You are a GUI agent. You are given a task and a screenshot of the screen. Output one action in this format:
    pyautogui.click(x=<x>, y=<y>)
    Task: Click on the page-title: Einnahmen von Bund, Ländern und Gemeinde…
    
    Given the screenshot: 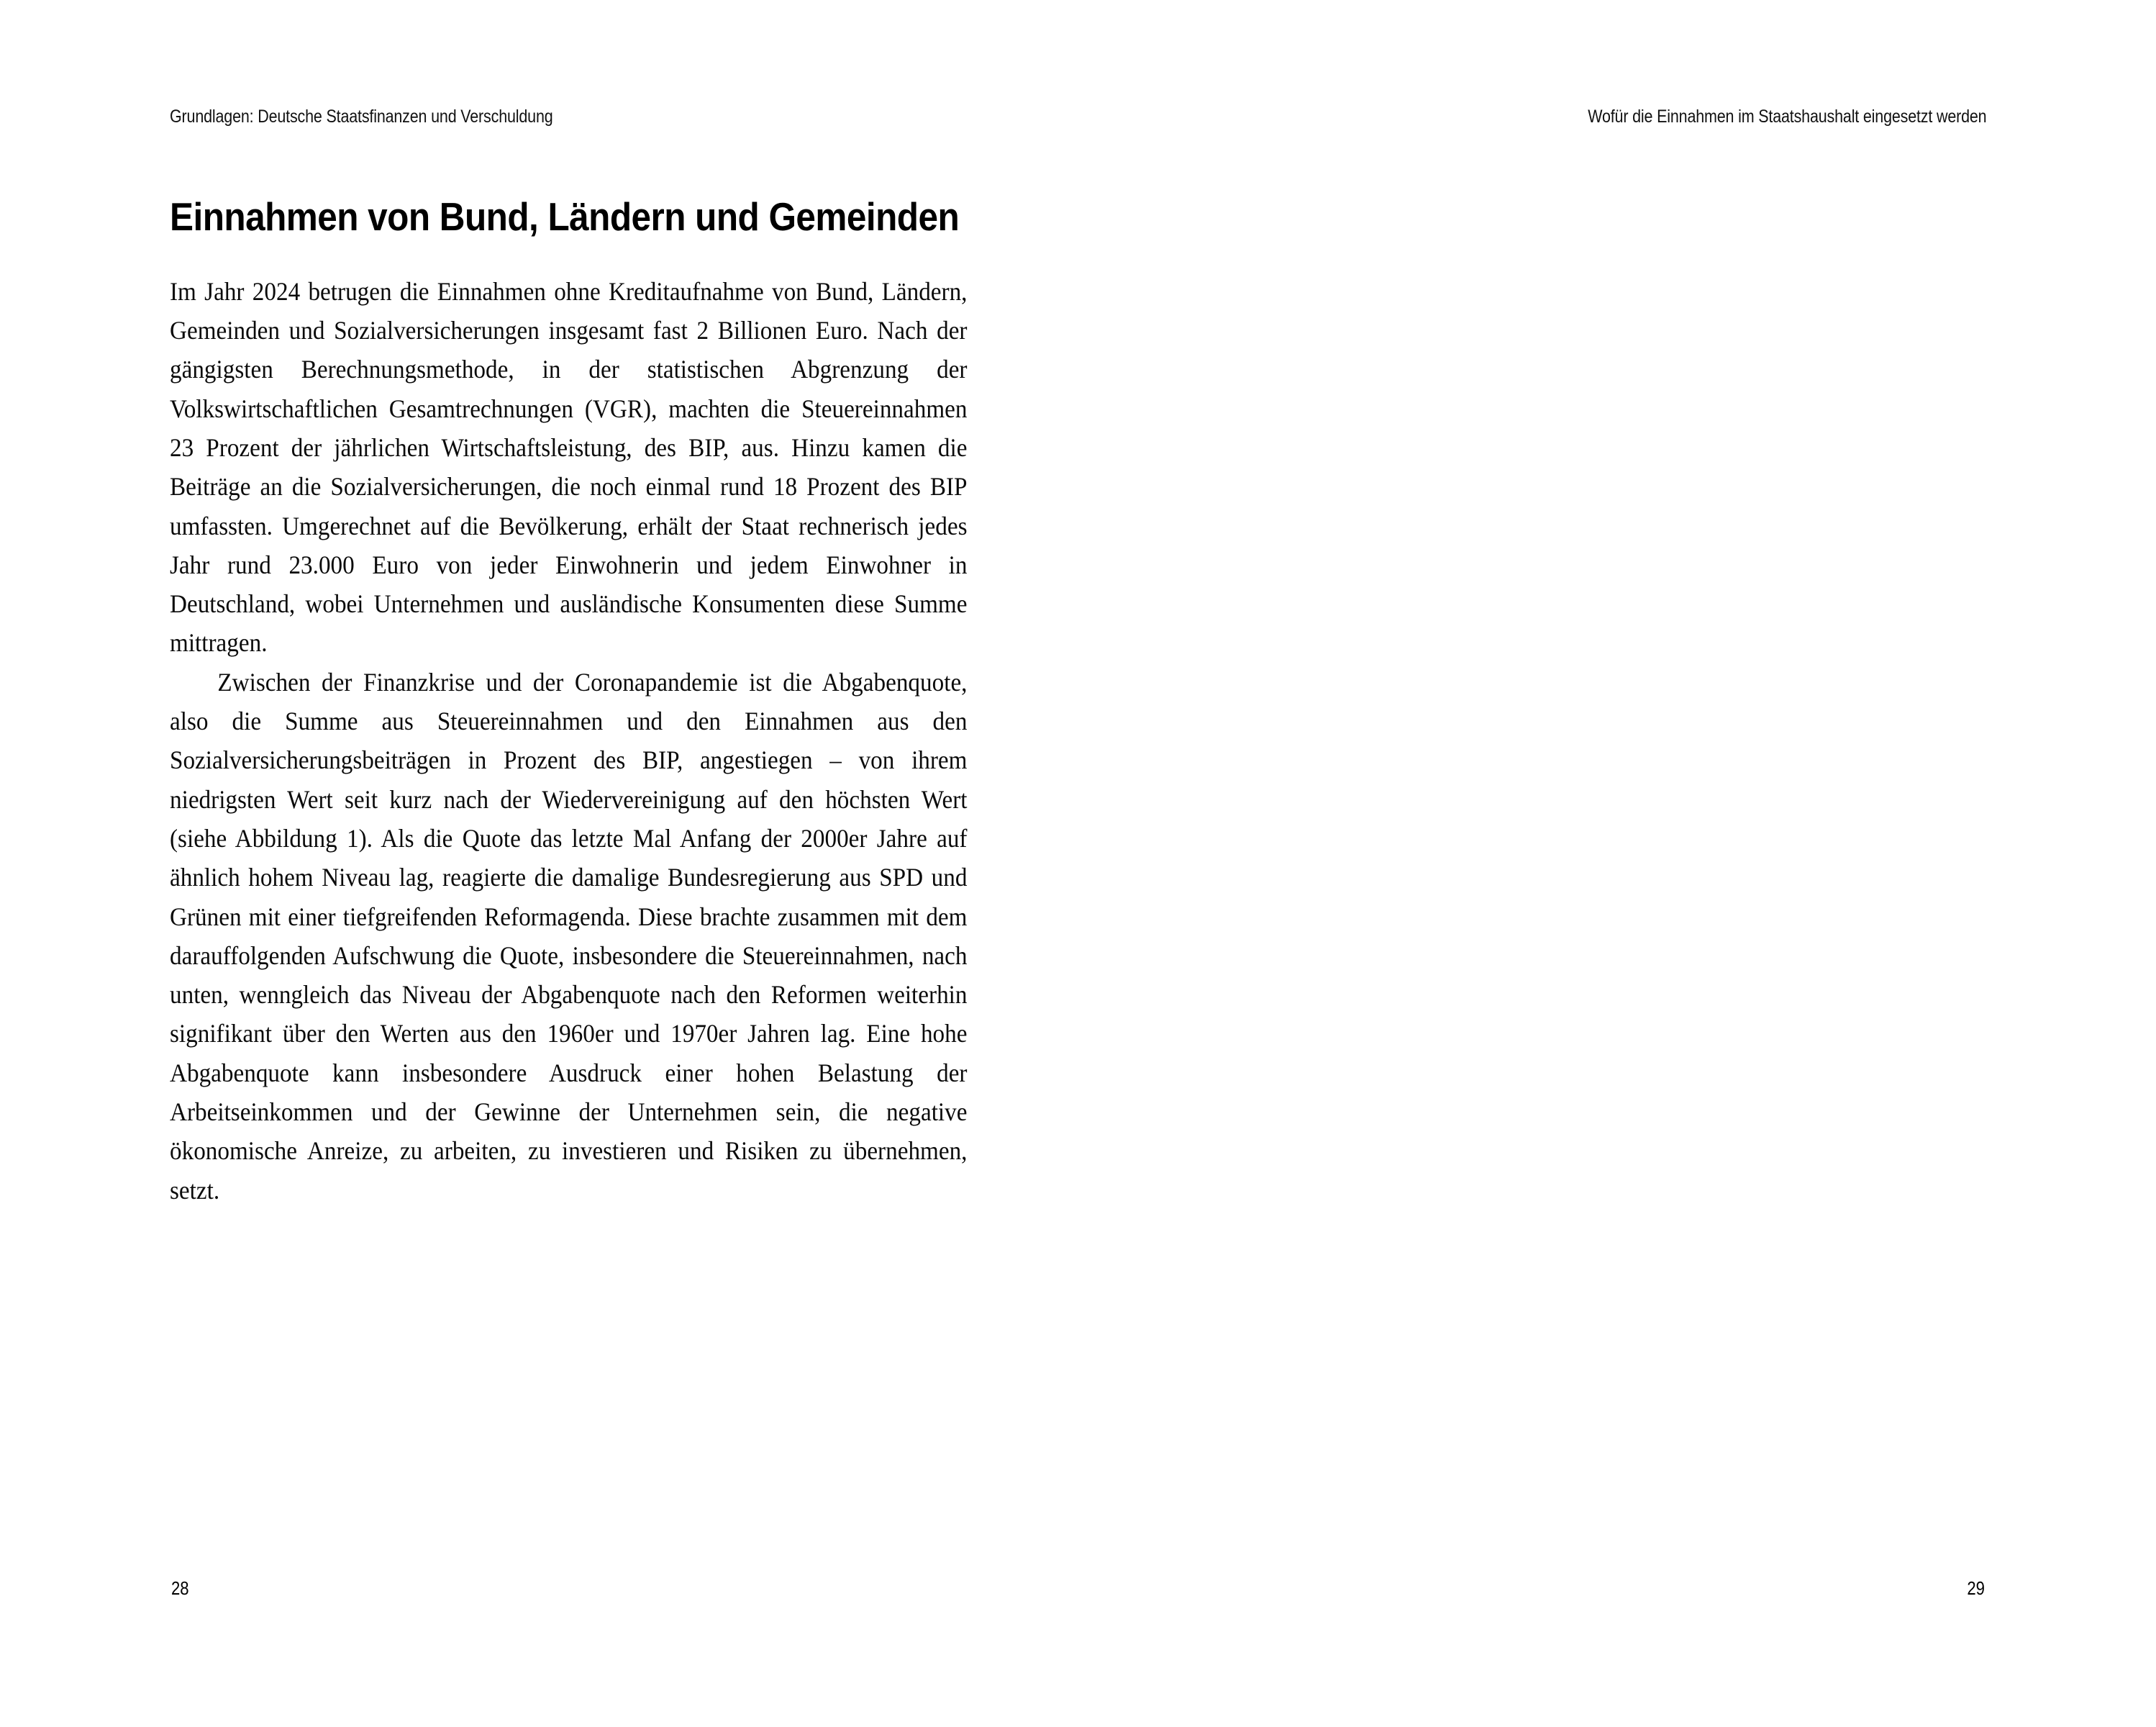 What is the action you would take?
    pyautogui.click(x=565, y=217)
    